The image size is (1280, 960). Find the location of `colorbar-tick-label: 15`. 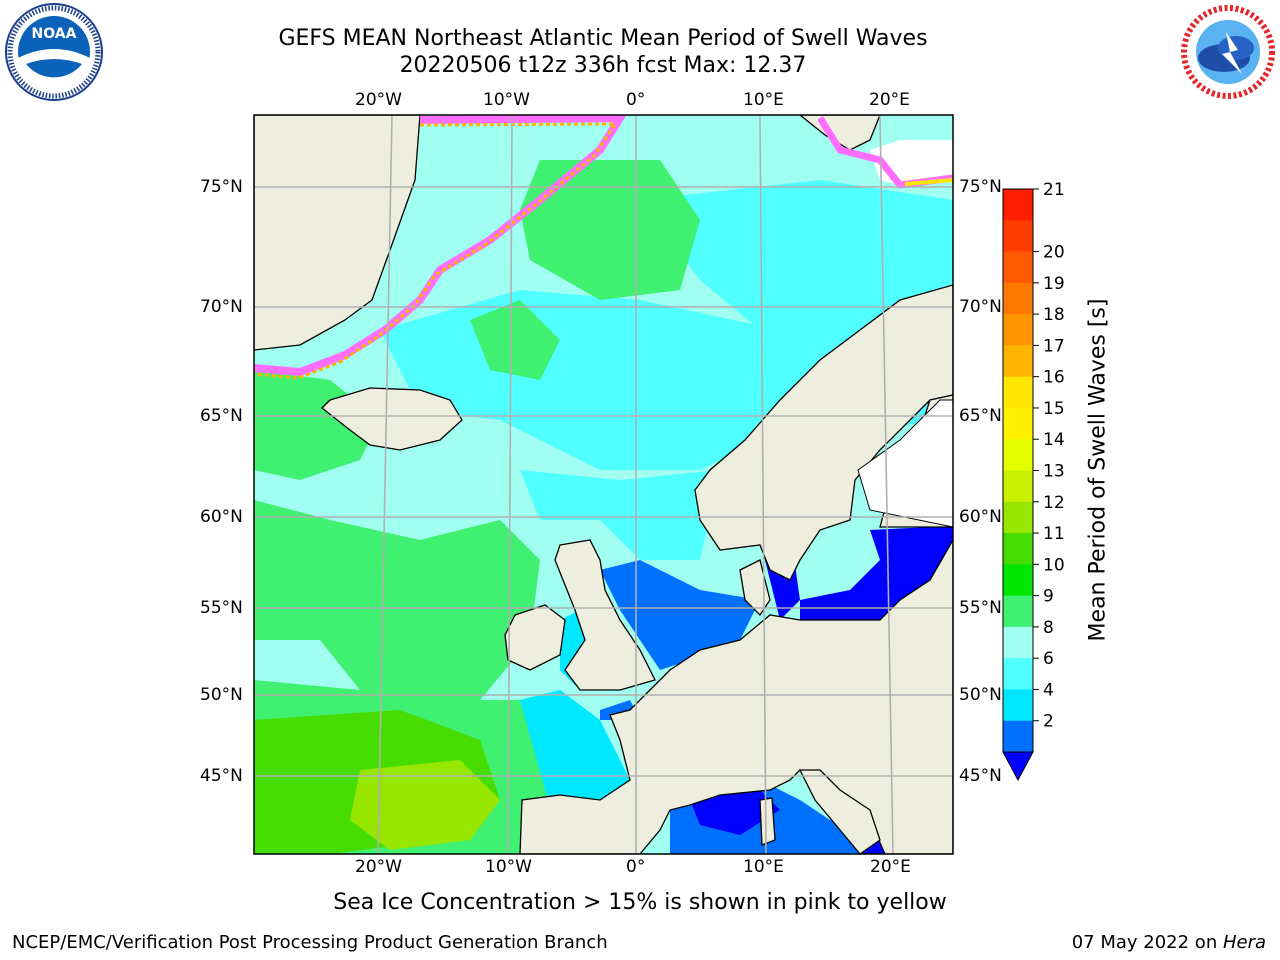

colorbar-tick-label: 15 is located at coordinates (1054, 409).